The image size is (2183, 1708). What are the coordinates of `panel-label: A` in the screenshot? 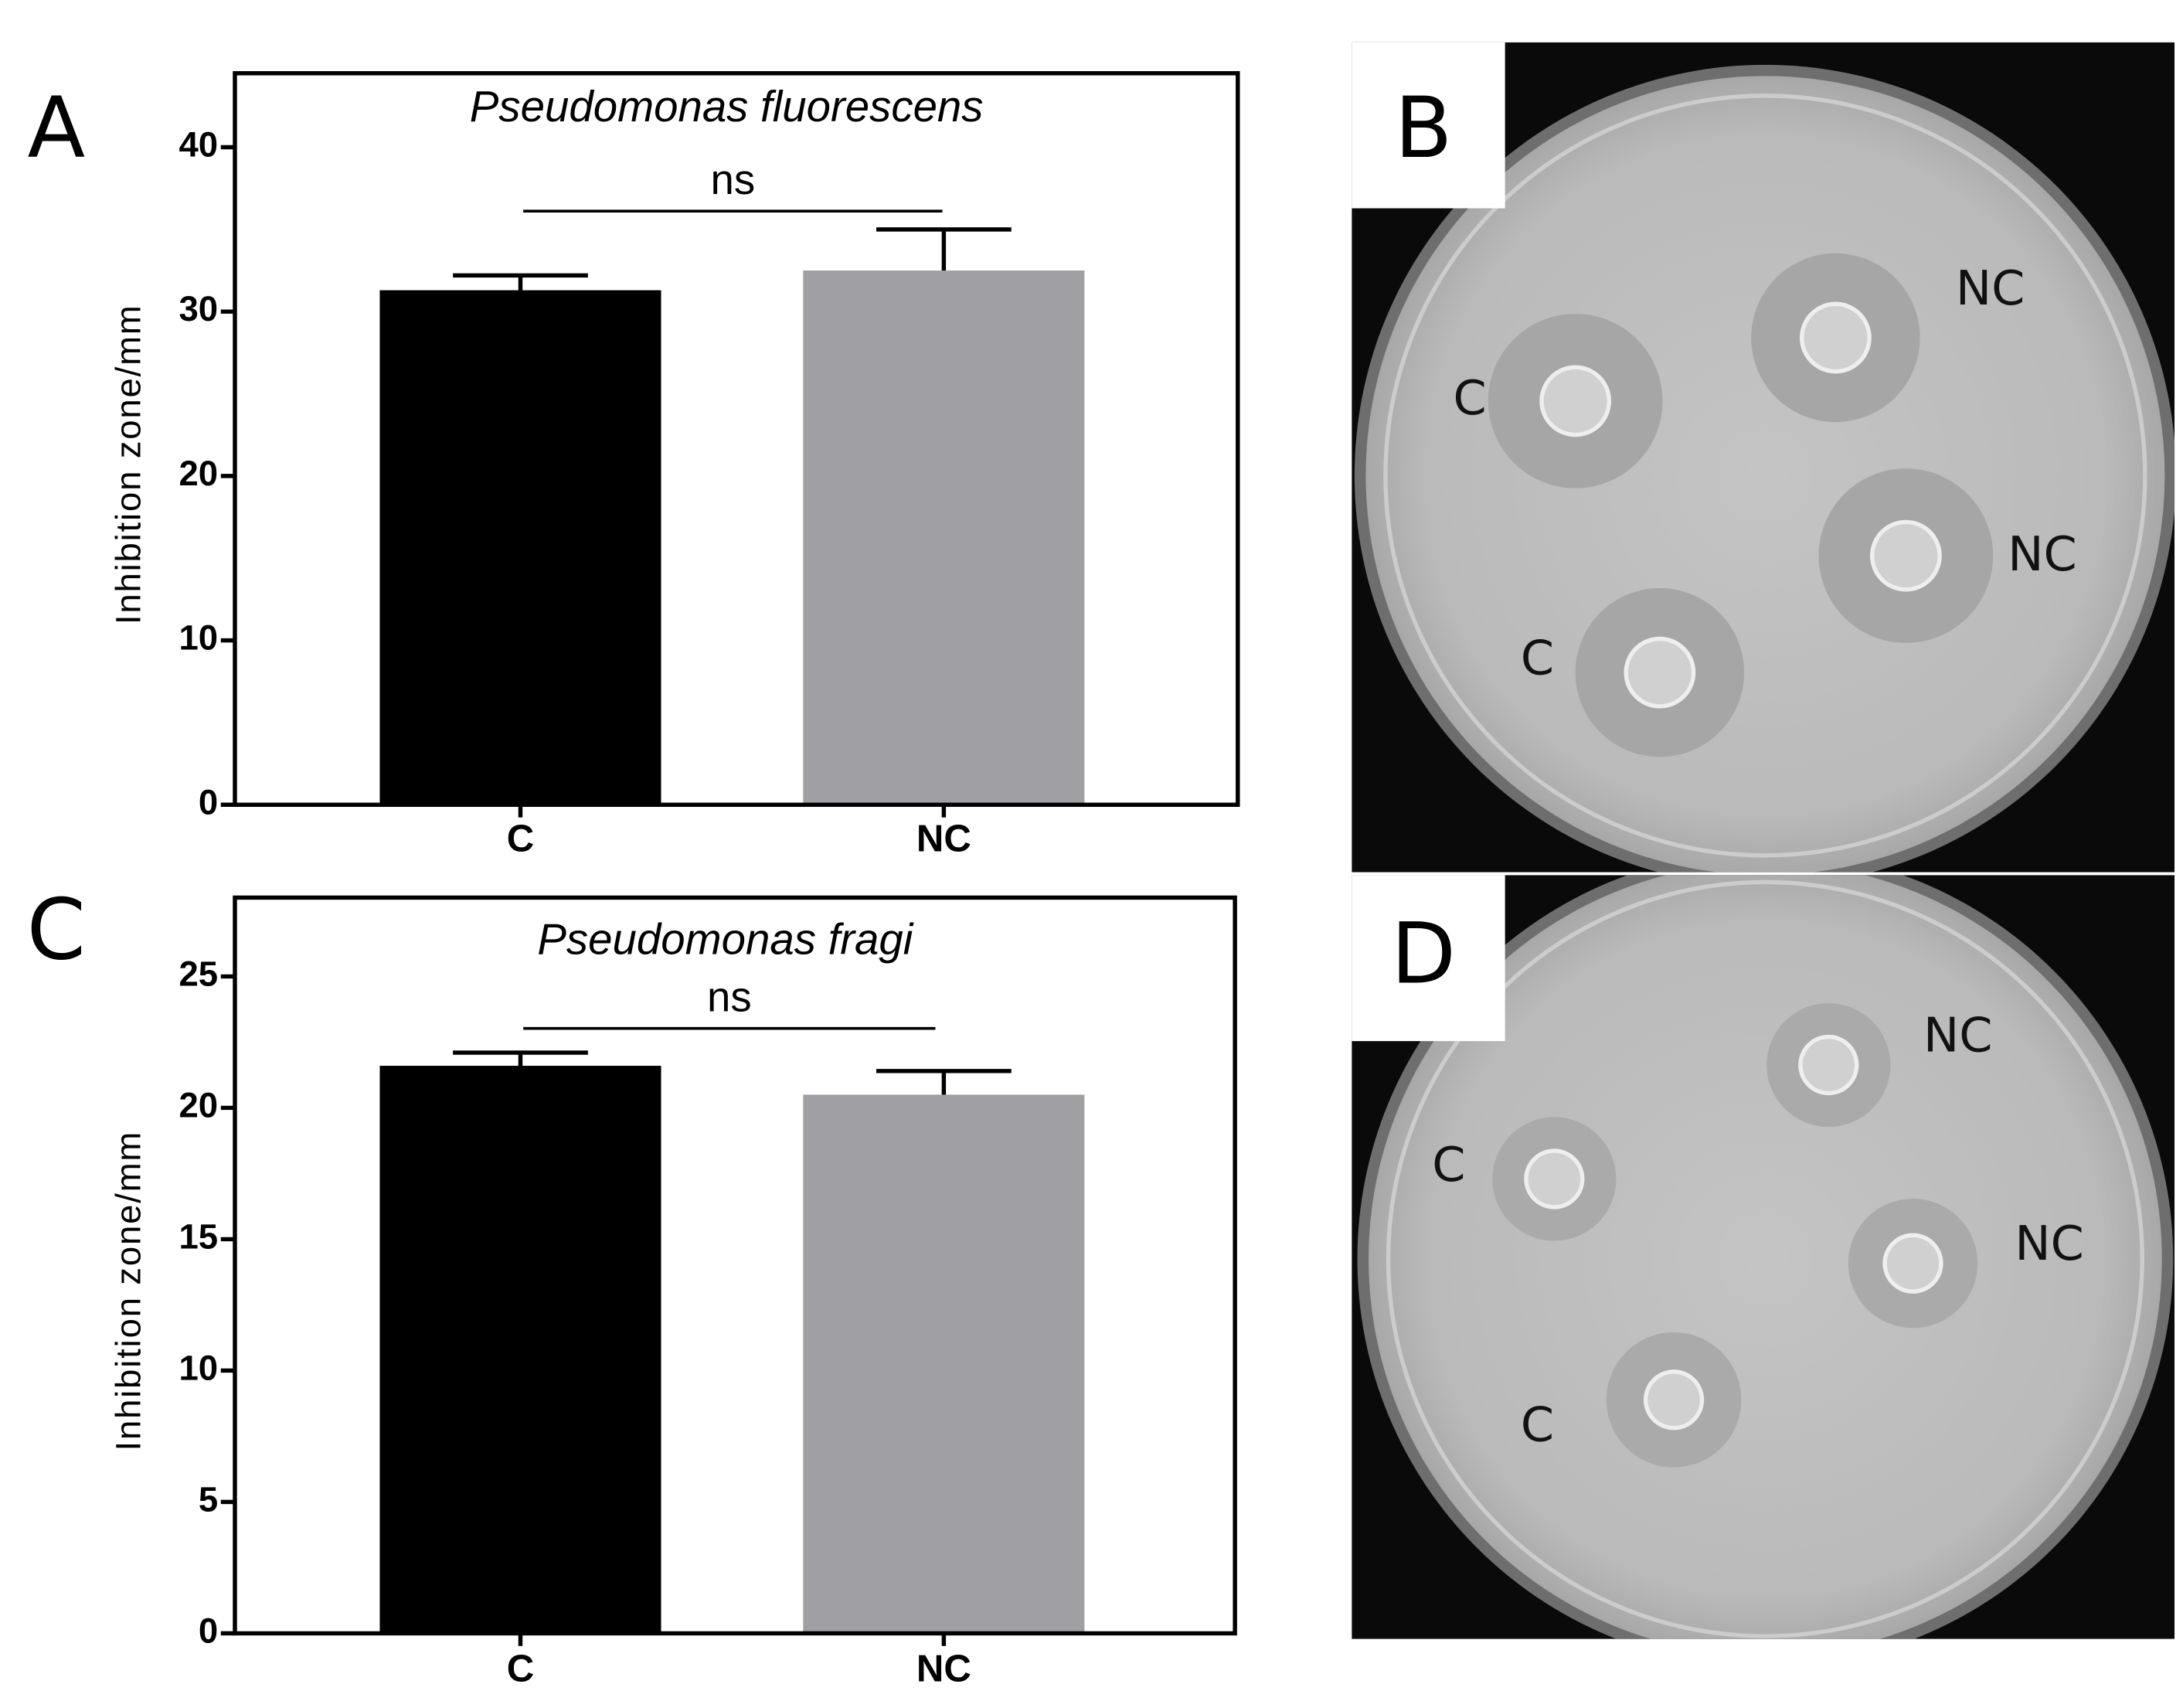 It's located at (56, 128).